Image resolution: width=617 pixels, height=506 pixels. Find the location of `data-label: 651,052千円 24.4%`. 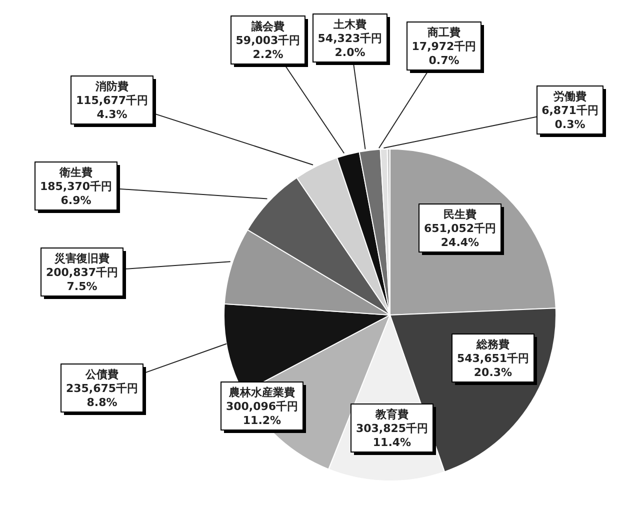

data-label: 651,052千円 24.4% is located at coordinates (460, 235).